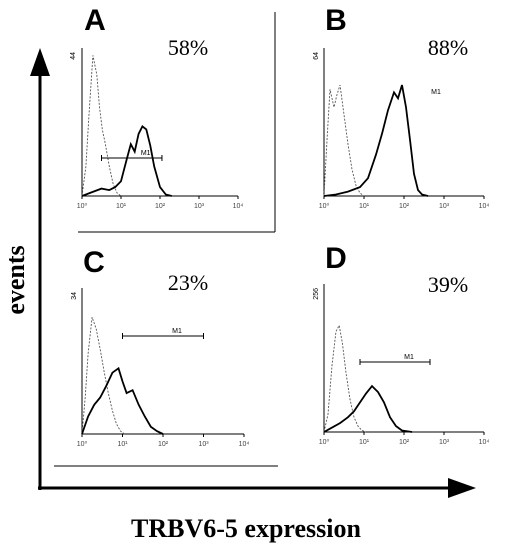  Describe the element at coordinates (316, 56) in the screenshot. I see `panel-b-y-tick-label: 64` at that location.